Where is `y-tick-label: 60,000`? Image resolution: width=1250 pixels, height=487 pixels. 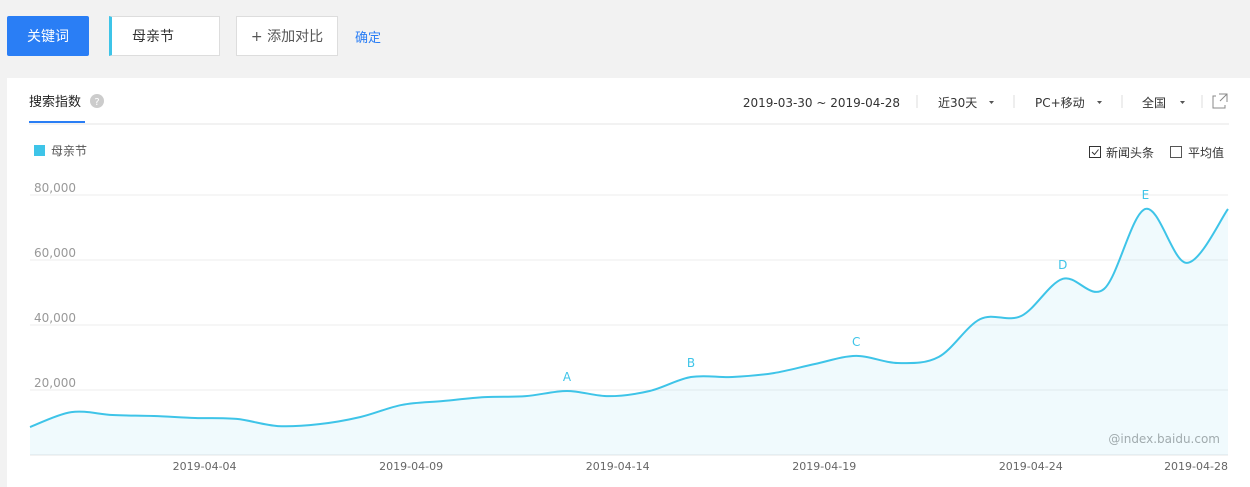
y-tick-label: 60,000 is located at coordinates (55, 253).